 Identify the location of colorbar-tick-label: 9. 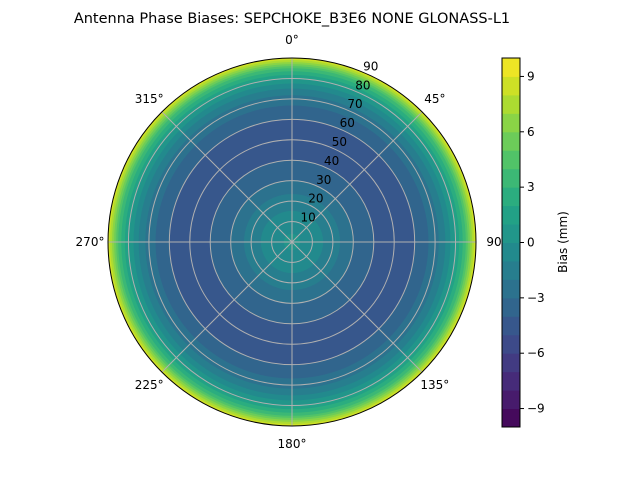
(531, 76).